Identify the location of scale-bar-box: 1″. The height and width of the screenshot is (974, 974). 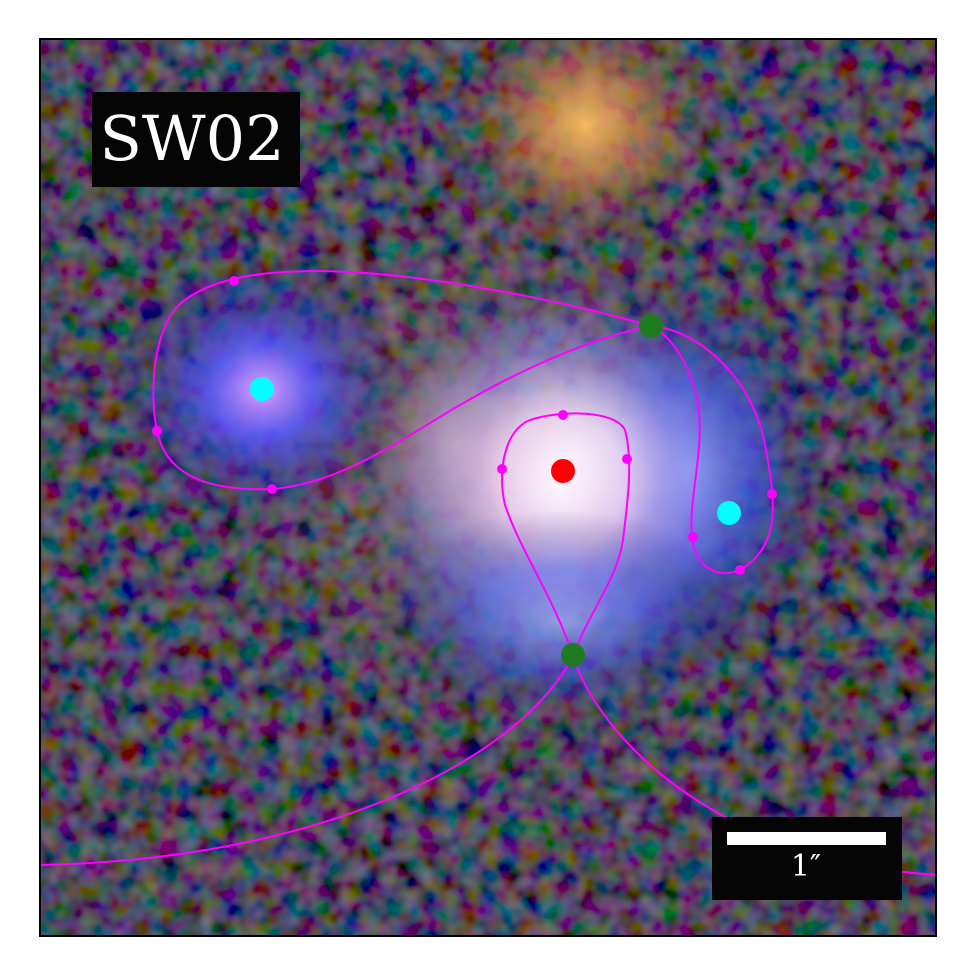
(807, 858).